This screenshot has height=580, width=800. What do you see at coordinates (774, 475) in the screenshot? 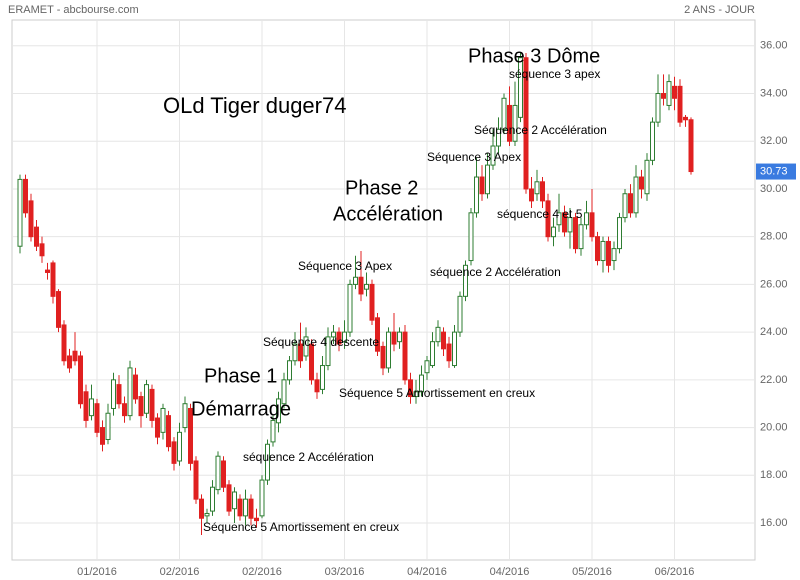
I see `y-tick-label: 18.00` at bounding box center [774, 475].